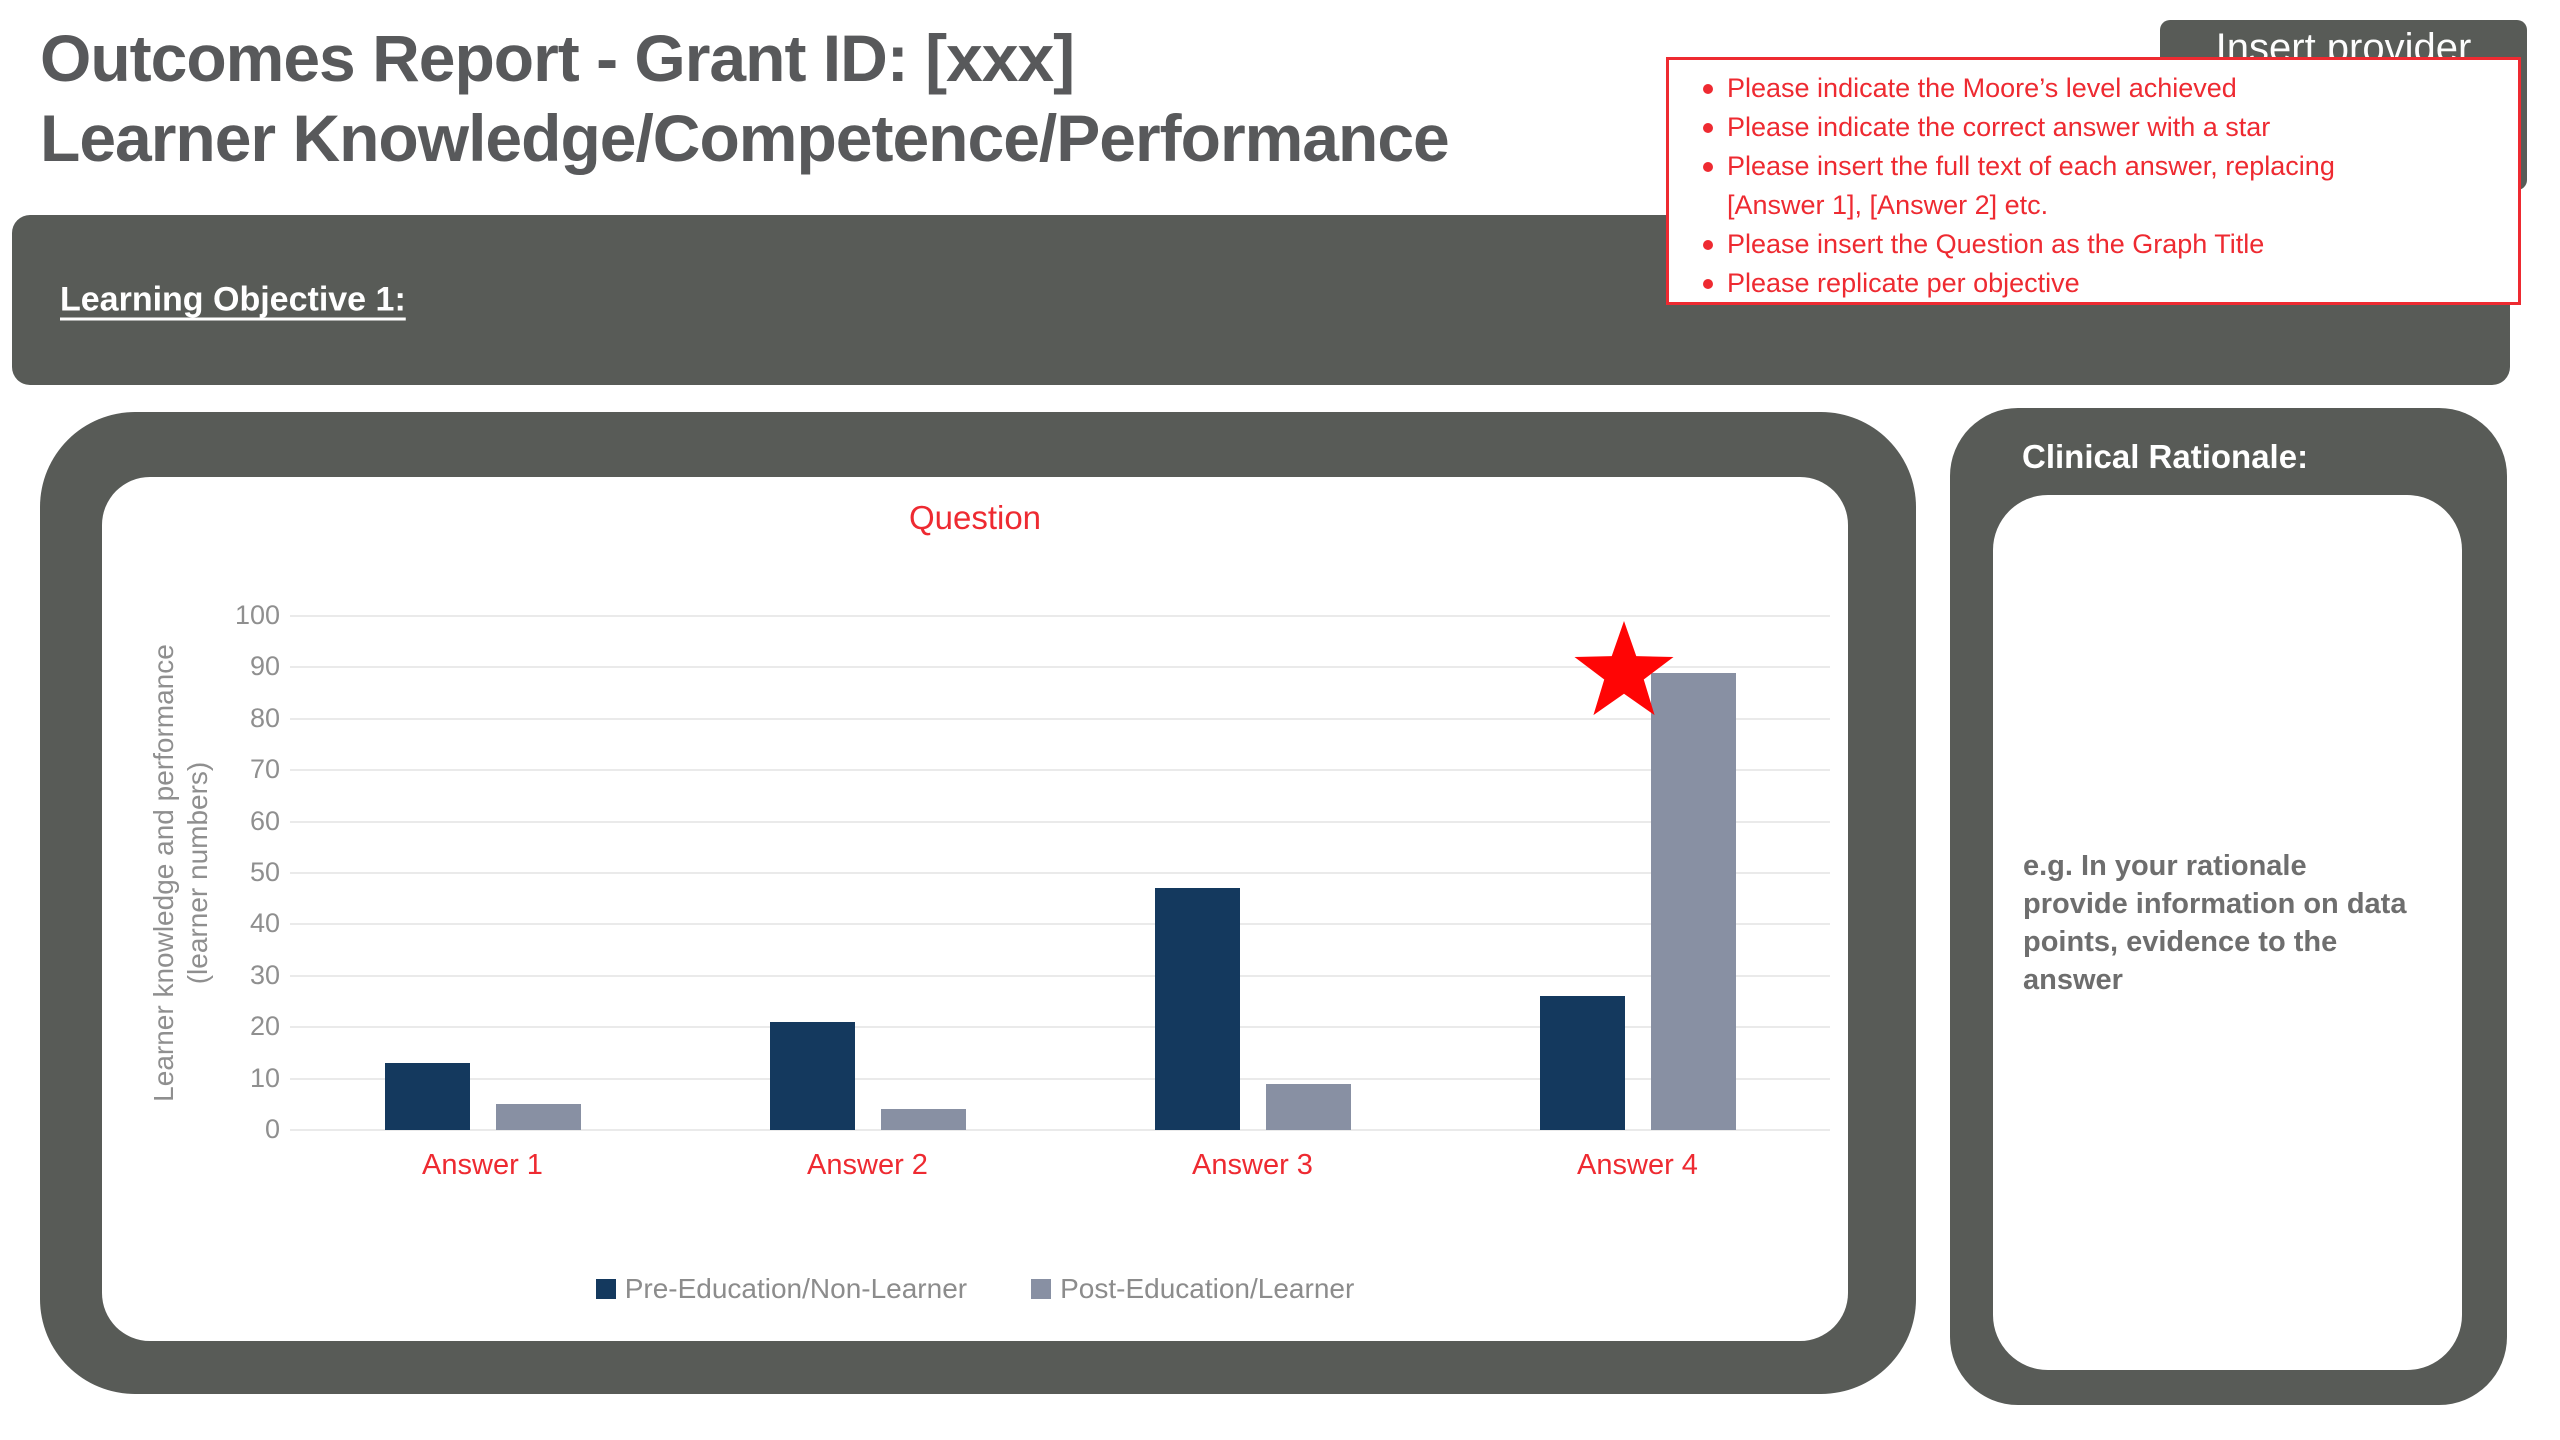  Describe the element at coordinates (2165, 456) in the screenshot. I see `clinical-rationale-title: Clinical Rationale:` at that location.